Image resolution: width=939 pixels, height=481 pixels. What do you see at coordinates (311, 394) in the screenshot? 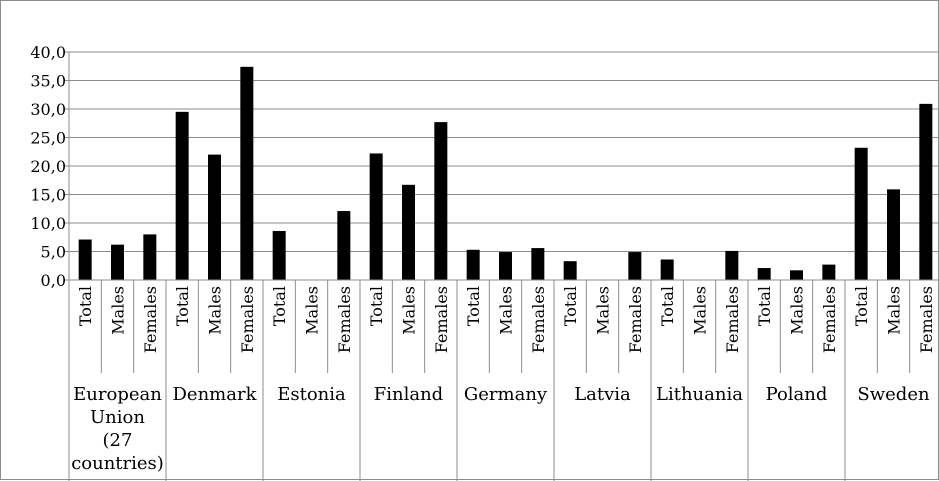
I see `group-label: Estonia` at bounding box center [311, 394].